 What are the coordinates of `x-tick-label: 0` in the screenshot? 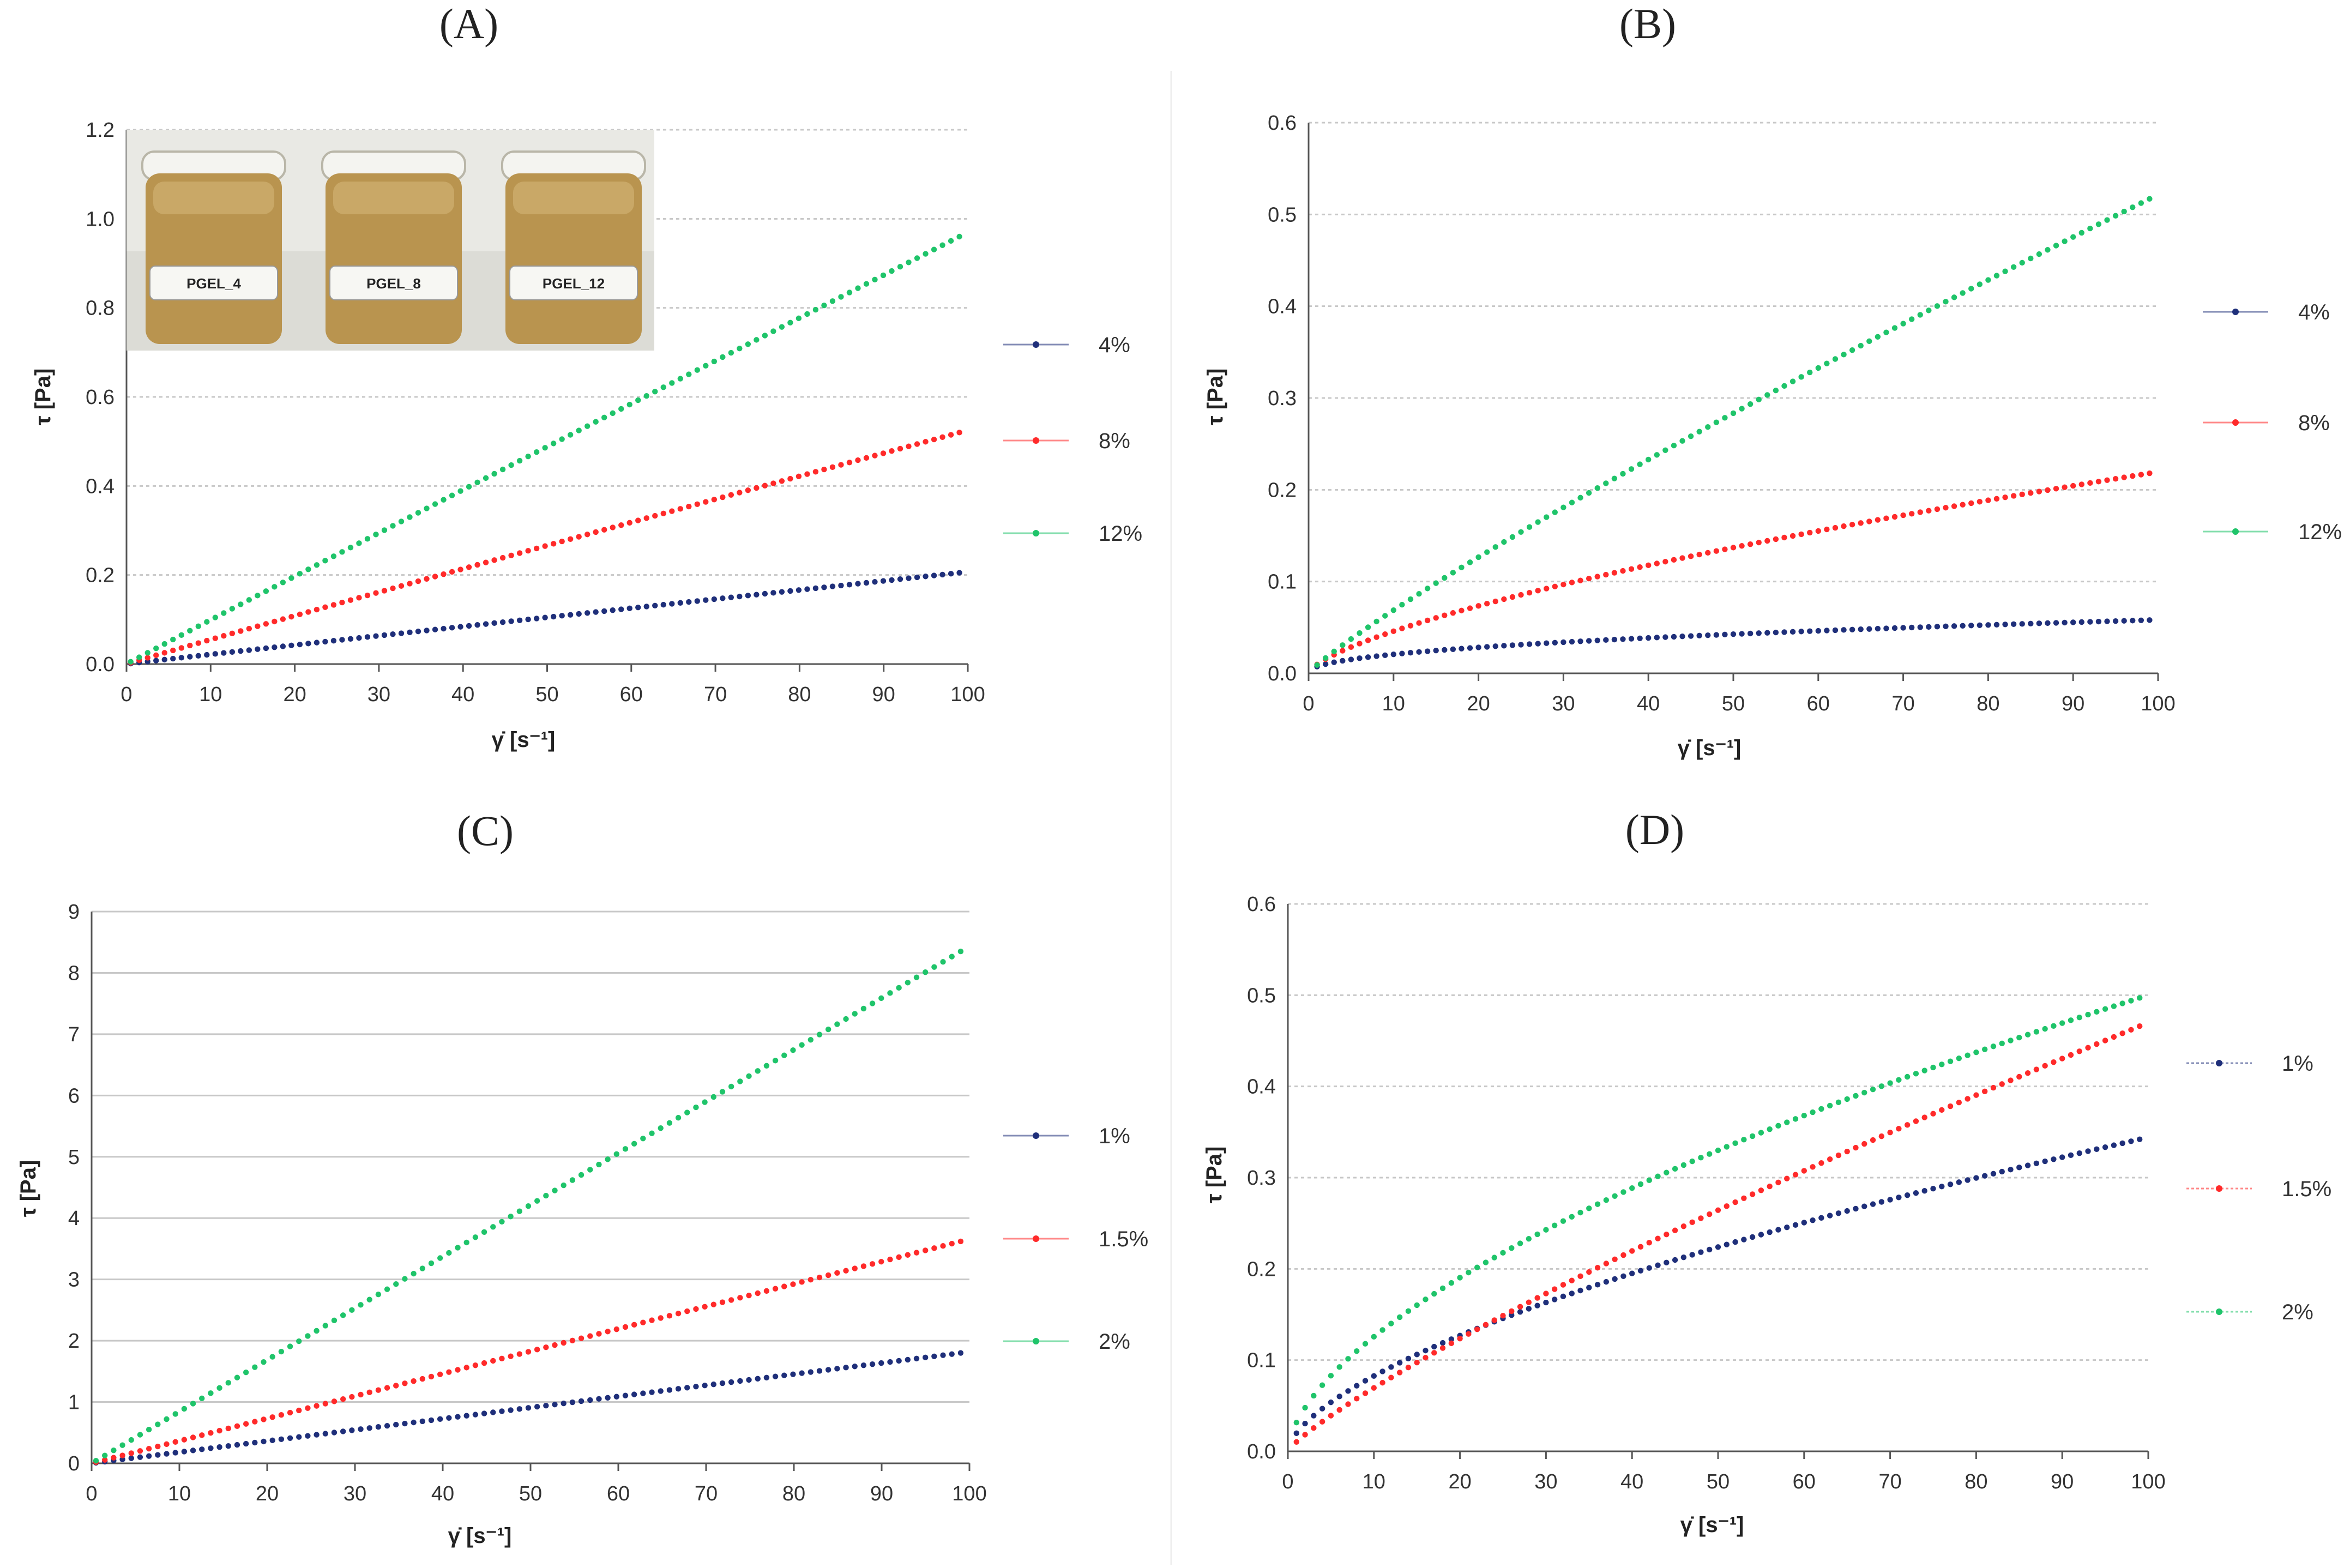 It's located at (1288, 1481).